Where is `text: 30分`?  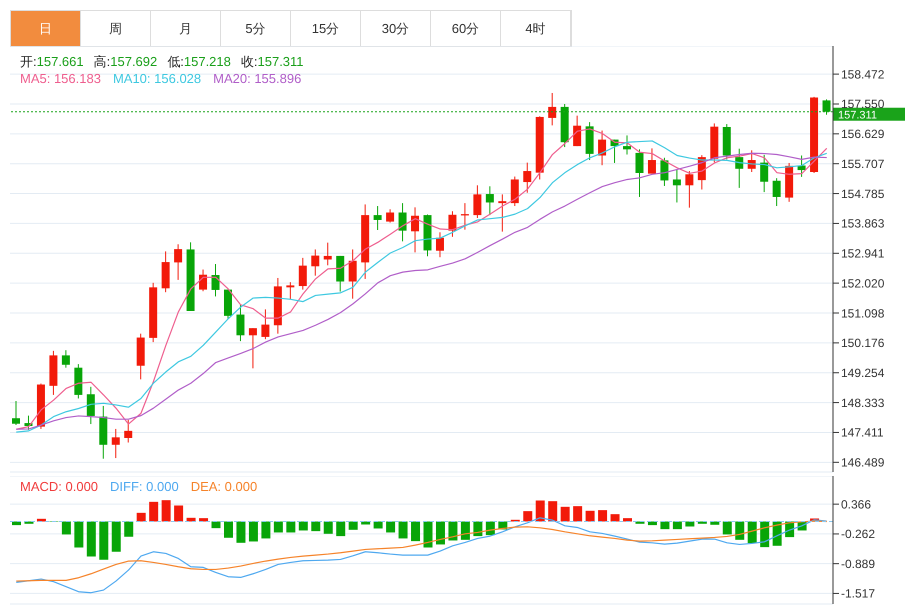
text: 30分 is located at coordinates (396, 28).